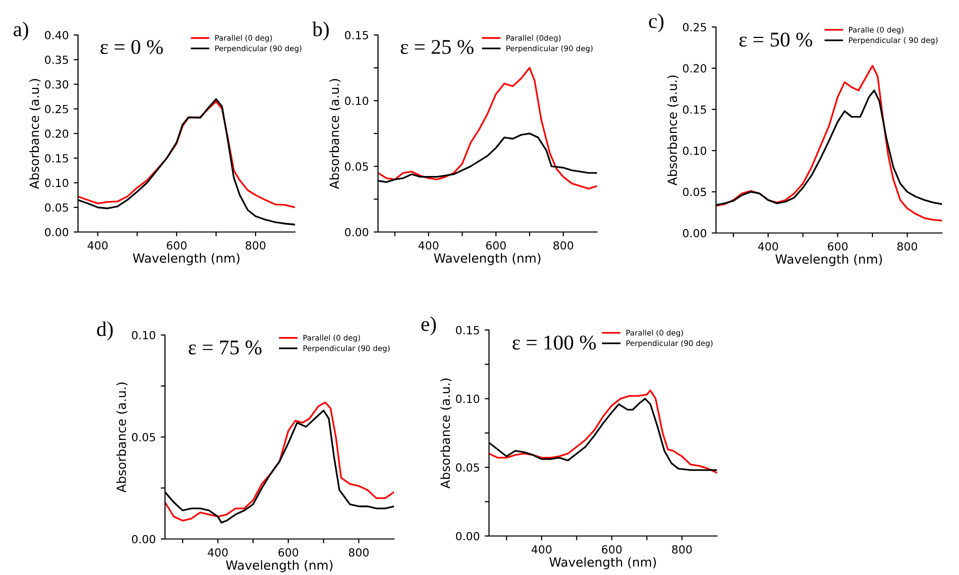 The image size is (959, 575). I want to click on chart-title: d), so click(105, 330).